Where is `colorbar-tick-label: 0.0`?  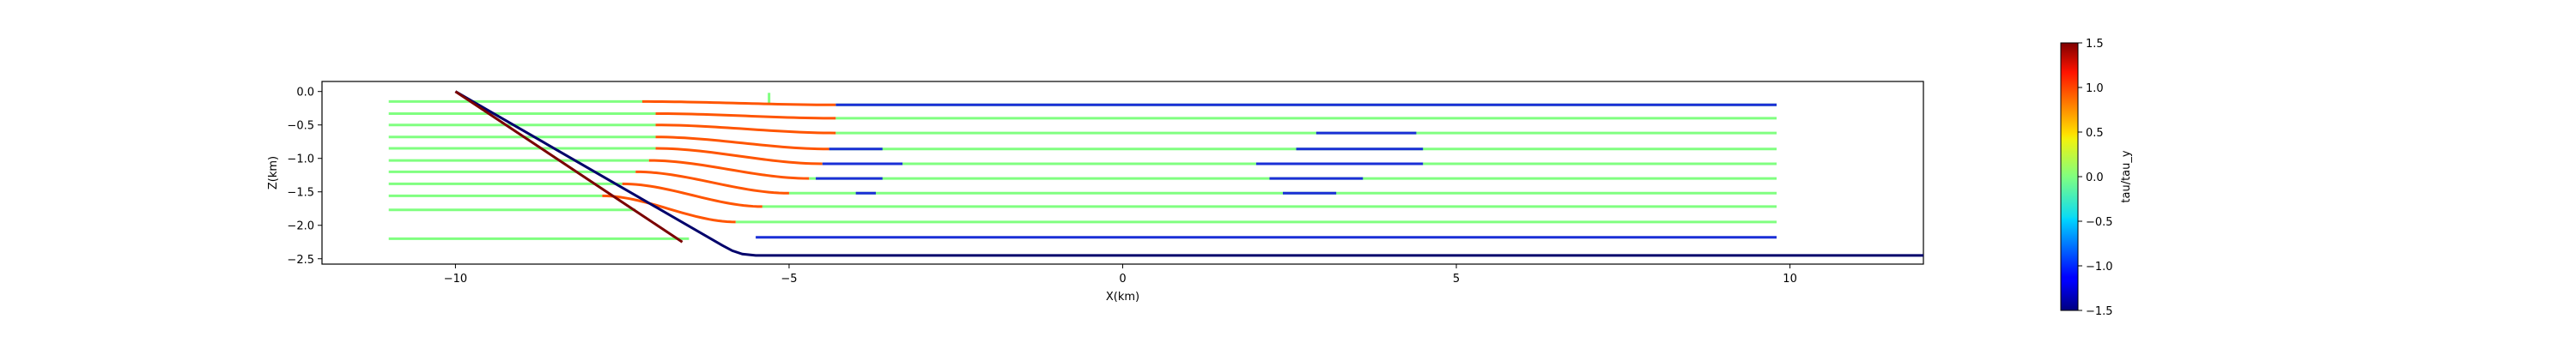
colorbar-tick-label: 0.0 is located at coordinates (2095, 178).